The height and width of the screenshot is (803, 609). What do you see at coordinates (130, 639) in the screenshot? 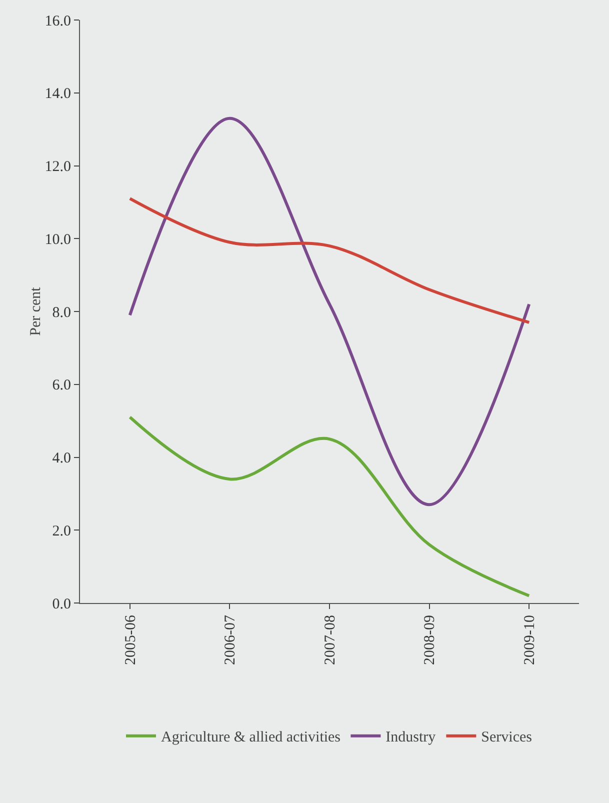
I see `x-tick-label: 2005-06` at bounding box center [130, 639].